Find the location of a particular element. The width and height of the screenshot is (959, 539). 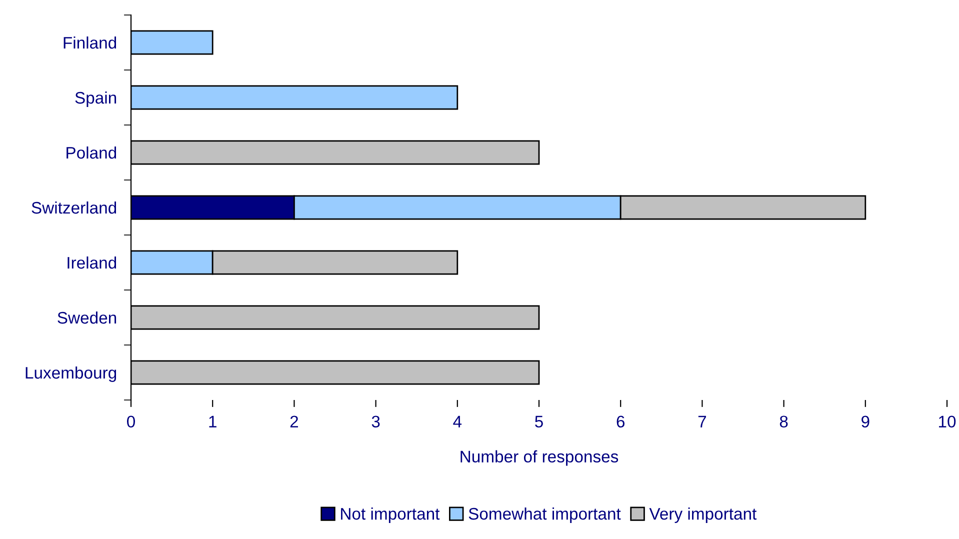

y-tick-label: Spain is located at coordinates (95, 99).